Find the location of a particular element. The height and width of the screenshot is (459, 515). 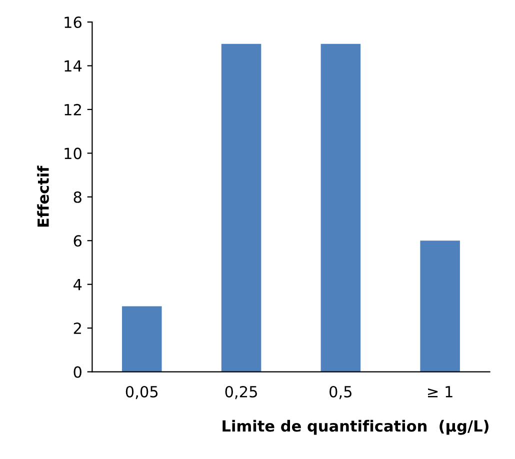

y-tick-label: 4 is located at coordinates (77, 284).